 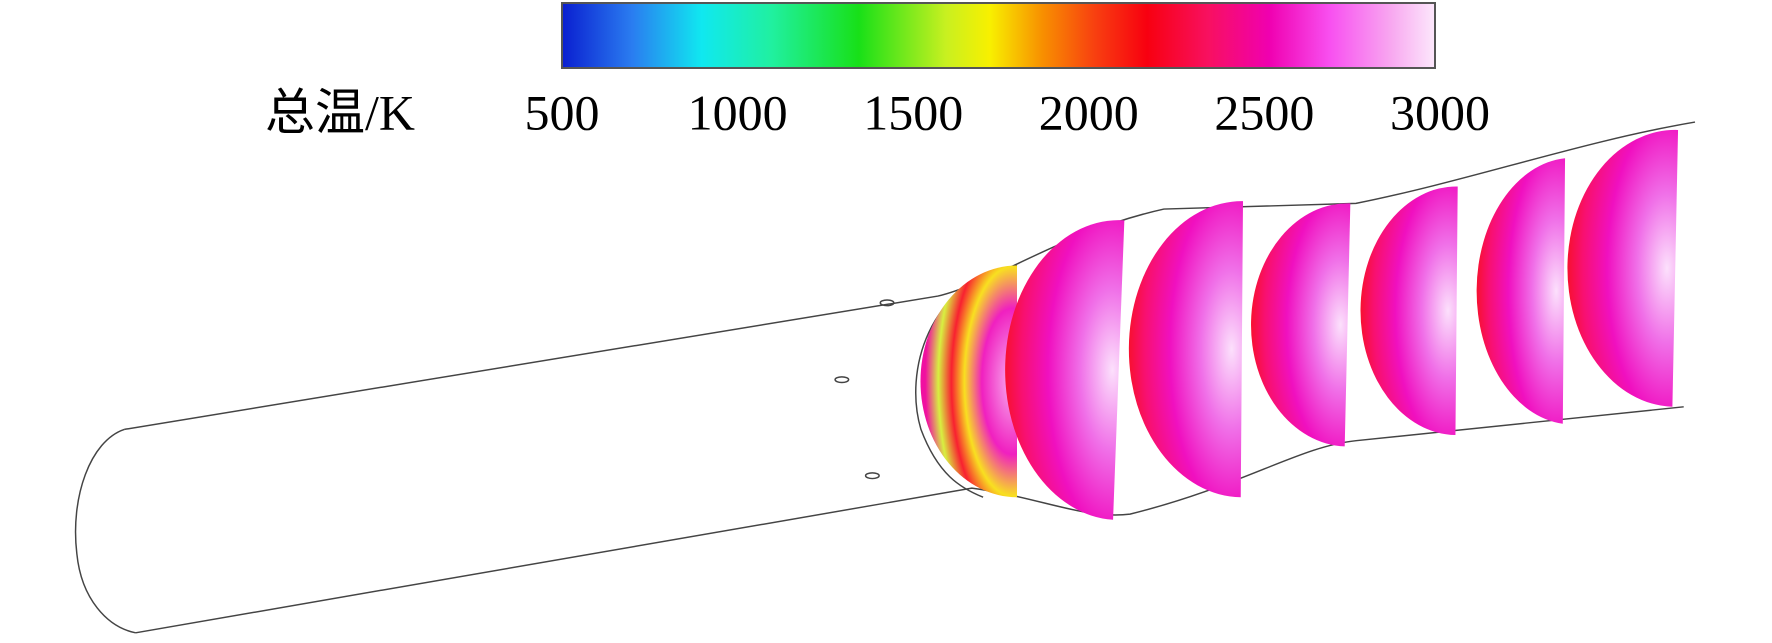 What do you see at coordinates (340, 112) in the screenshot?
I see `legend-title: 总温/K` at bounding box center [340, 112].